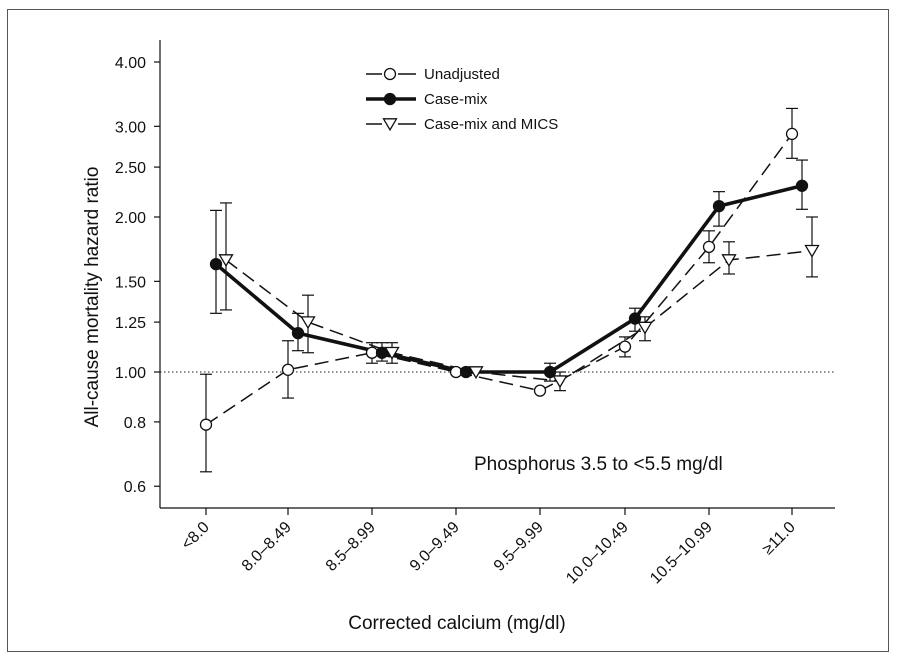 The height and width of the screenshot is (660, 899). Describe the element at coordinates (491, 124) in the screenshot. I see `legend-label-3: Case-mix and MICS` at that location.